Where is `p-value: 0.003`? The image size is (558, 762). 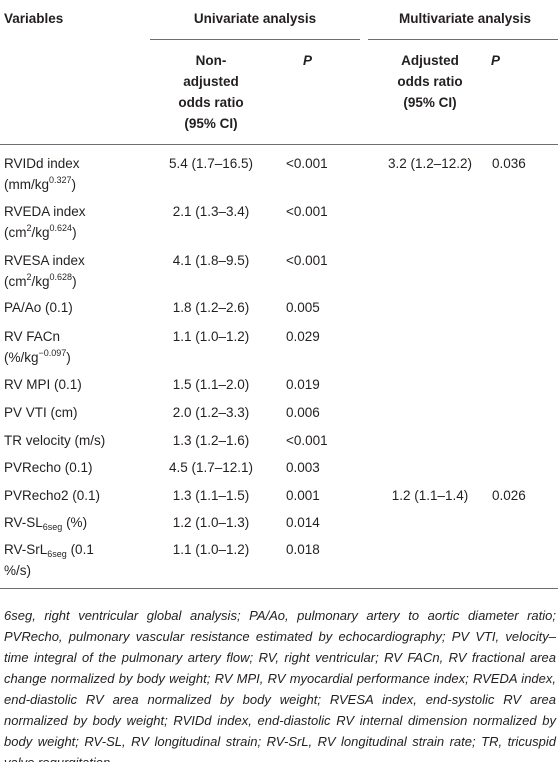
p-value: 0.003 is located at coordinates (303, 467).